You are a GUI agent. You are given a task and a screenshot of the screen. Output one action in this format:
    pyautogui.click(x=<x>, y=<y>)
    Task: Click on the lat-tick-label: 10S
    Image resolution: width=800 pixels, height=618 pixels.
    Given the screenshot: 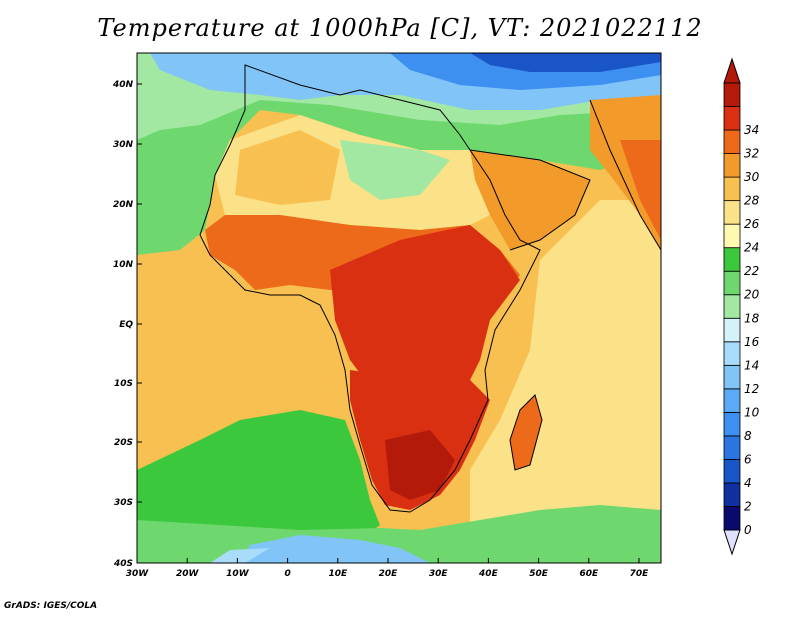 What is the action you would take?
    pyautogui.click(x=123, y=384)
    